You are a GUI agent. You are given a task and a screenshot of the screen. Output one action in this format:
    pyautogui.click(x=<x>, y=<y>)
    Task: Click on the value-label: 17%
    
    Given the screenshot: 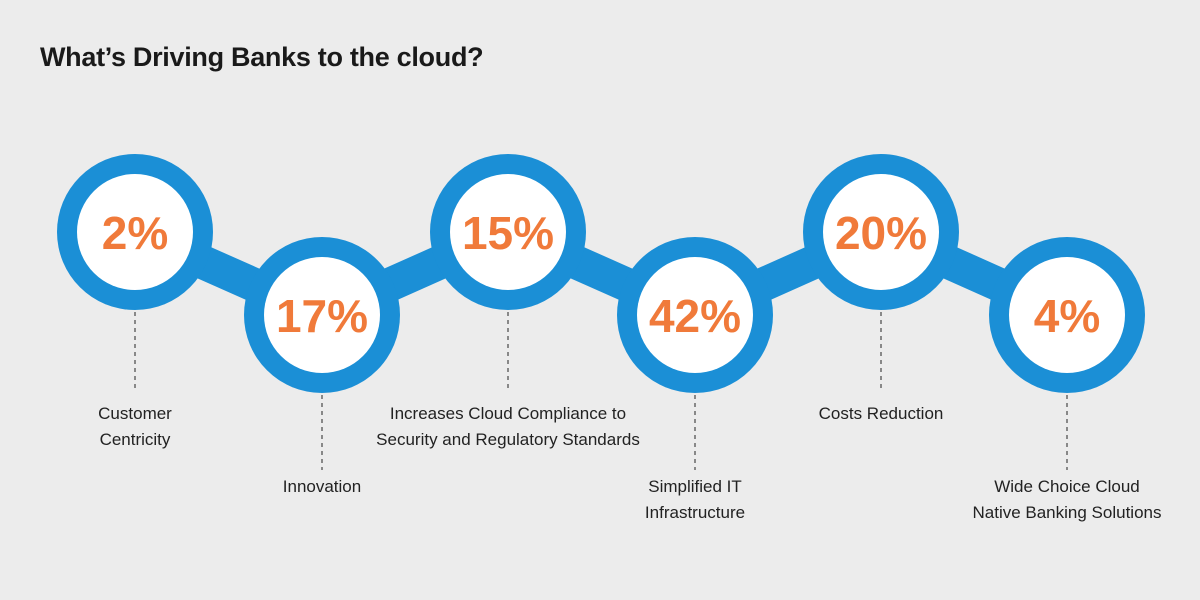 What is the action you would take?
    pyautogui.click(x=322, y=316)
    